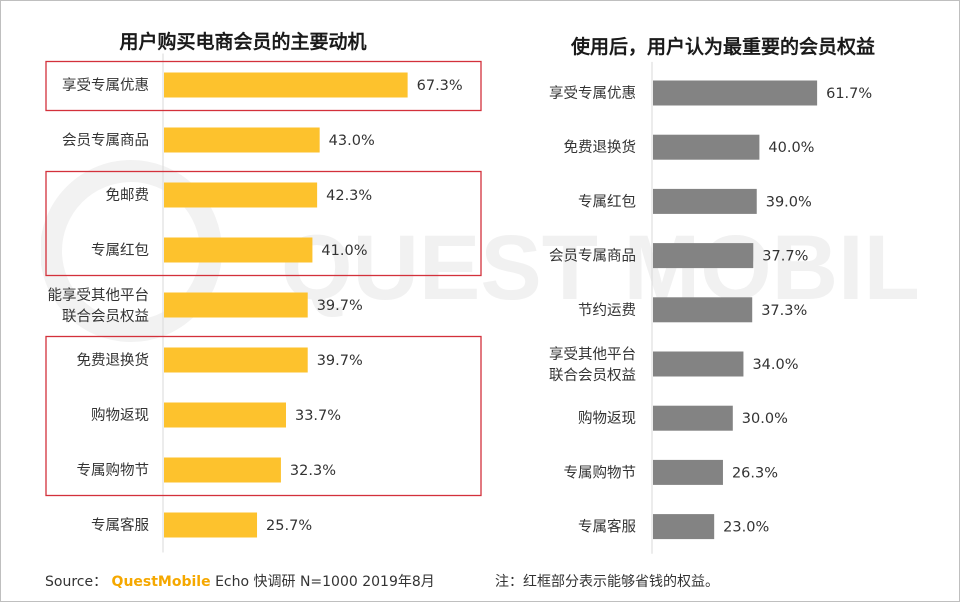  Describe the element at coordinates (128, 195) in the screenshot. I see `left-category-label: 免邮费` at that location.